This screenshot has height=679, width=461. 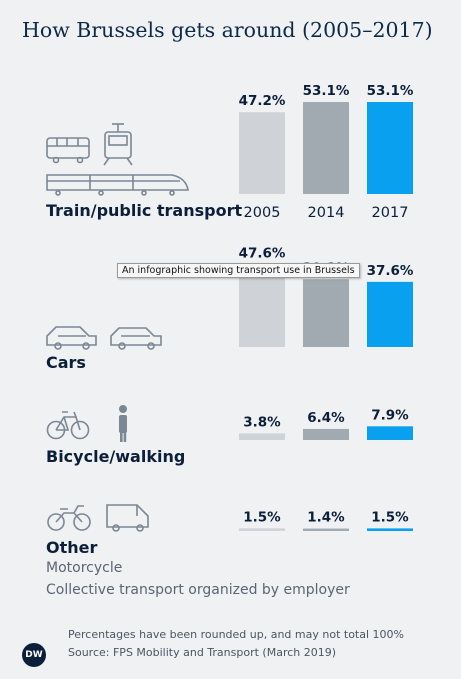 What do you see at coordinates (390, 91) in the screenshot?
I see `value-label-0-2017: 53.1%` at bounding box center [390, 91].